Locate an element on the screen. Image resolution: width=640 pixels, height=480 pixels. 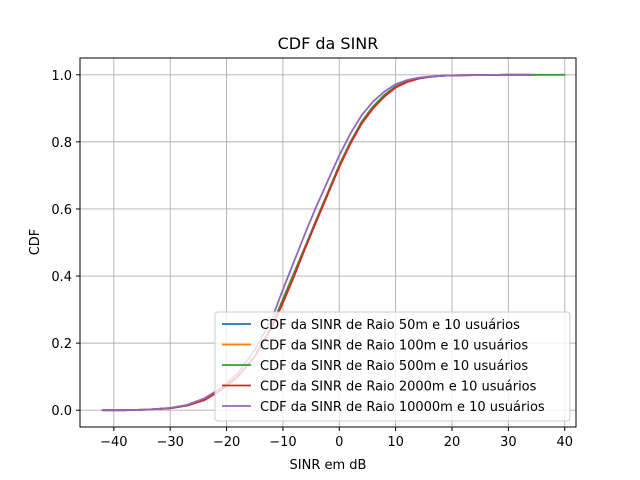
legend-box is located at coordinates (392, 366).